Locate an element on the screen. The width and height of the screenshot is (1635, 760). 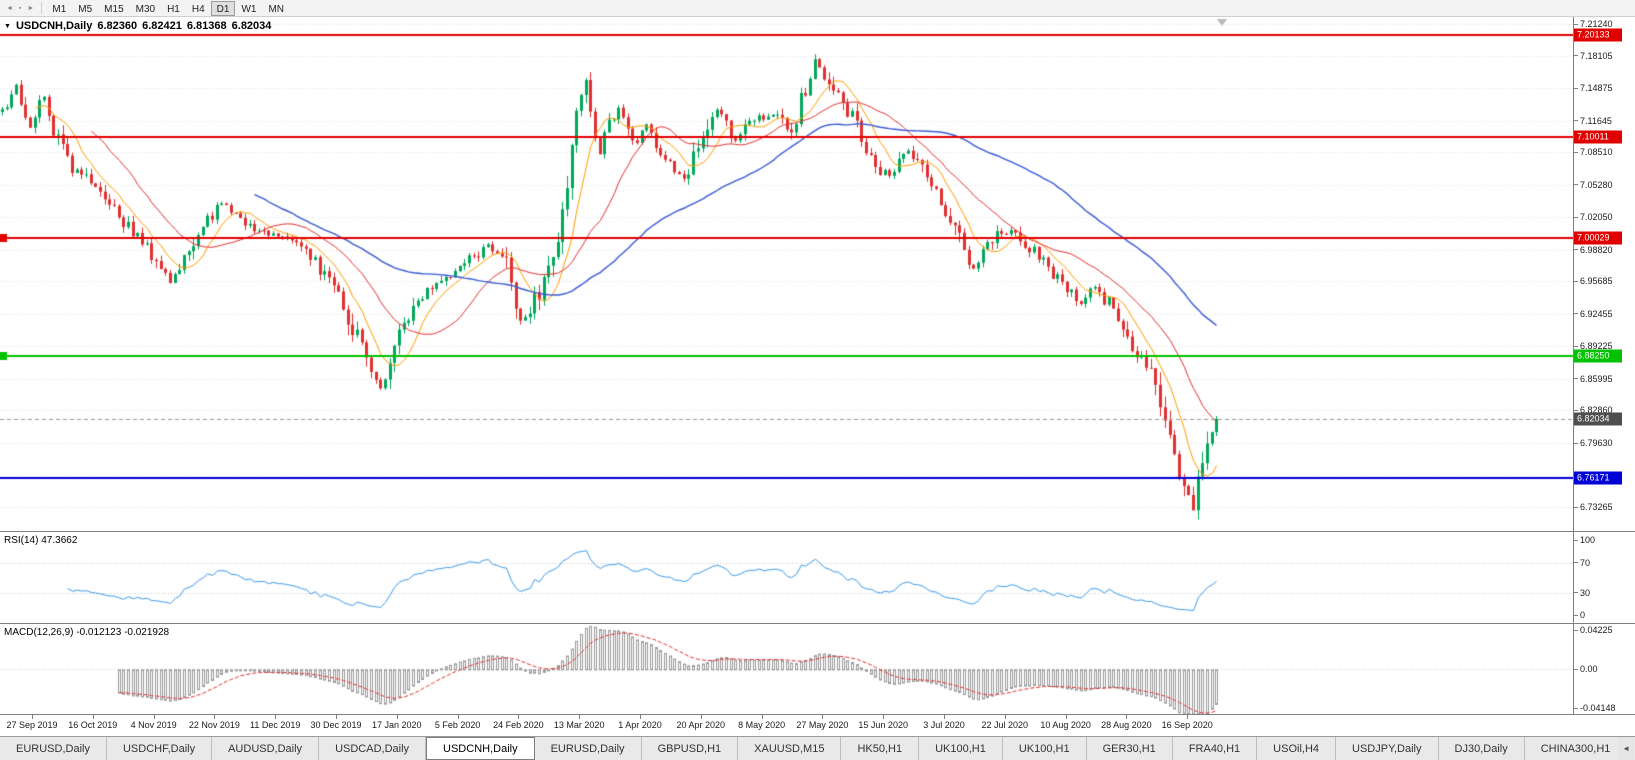
tab-15-dj30-daily: DJ30,Daily is located at coordinates (1481, 748).